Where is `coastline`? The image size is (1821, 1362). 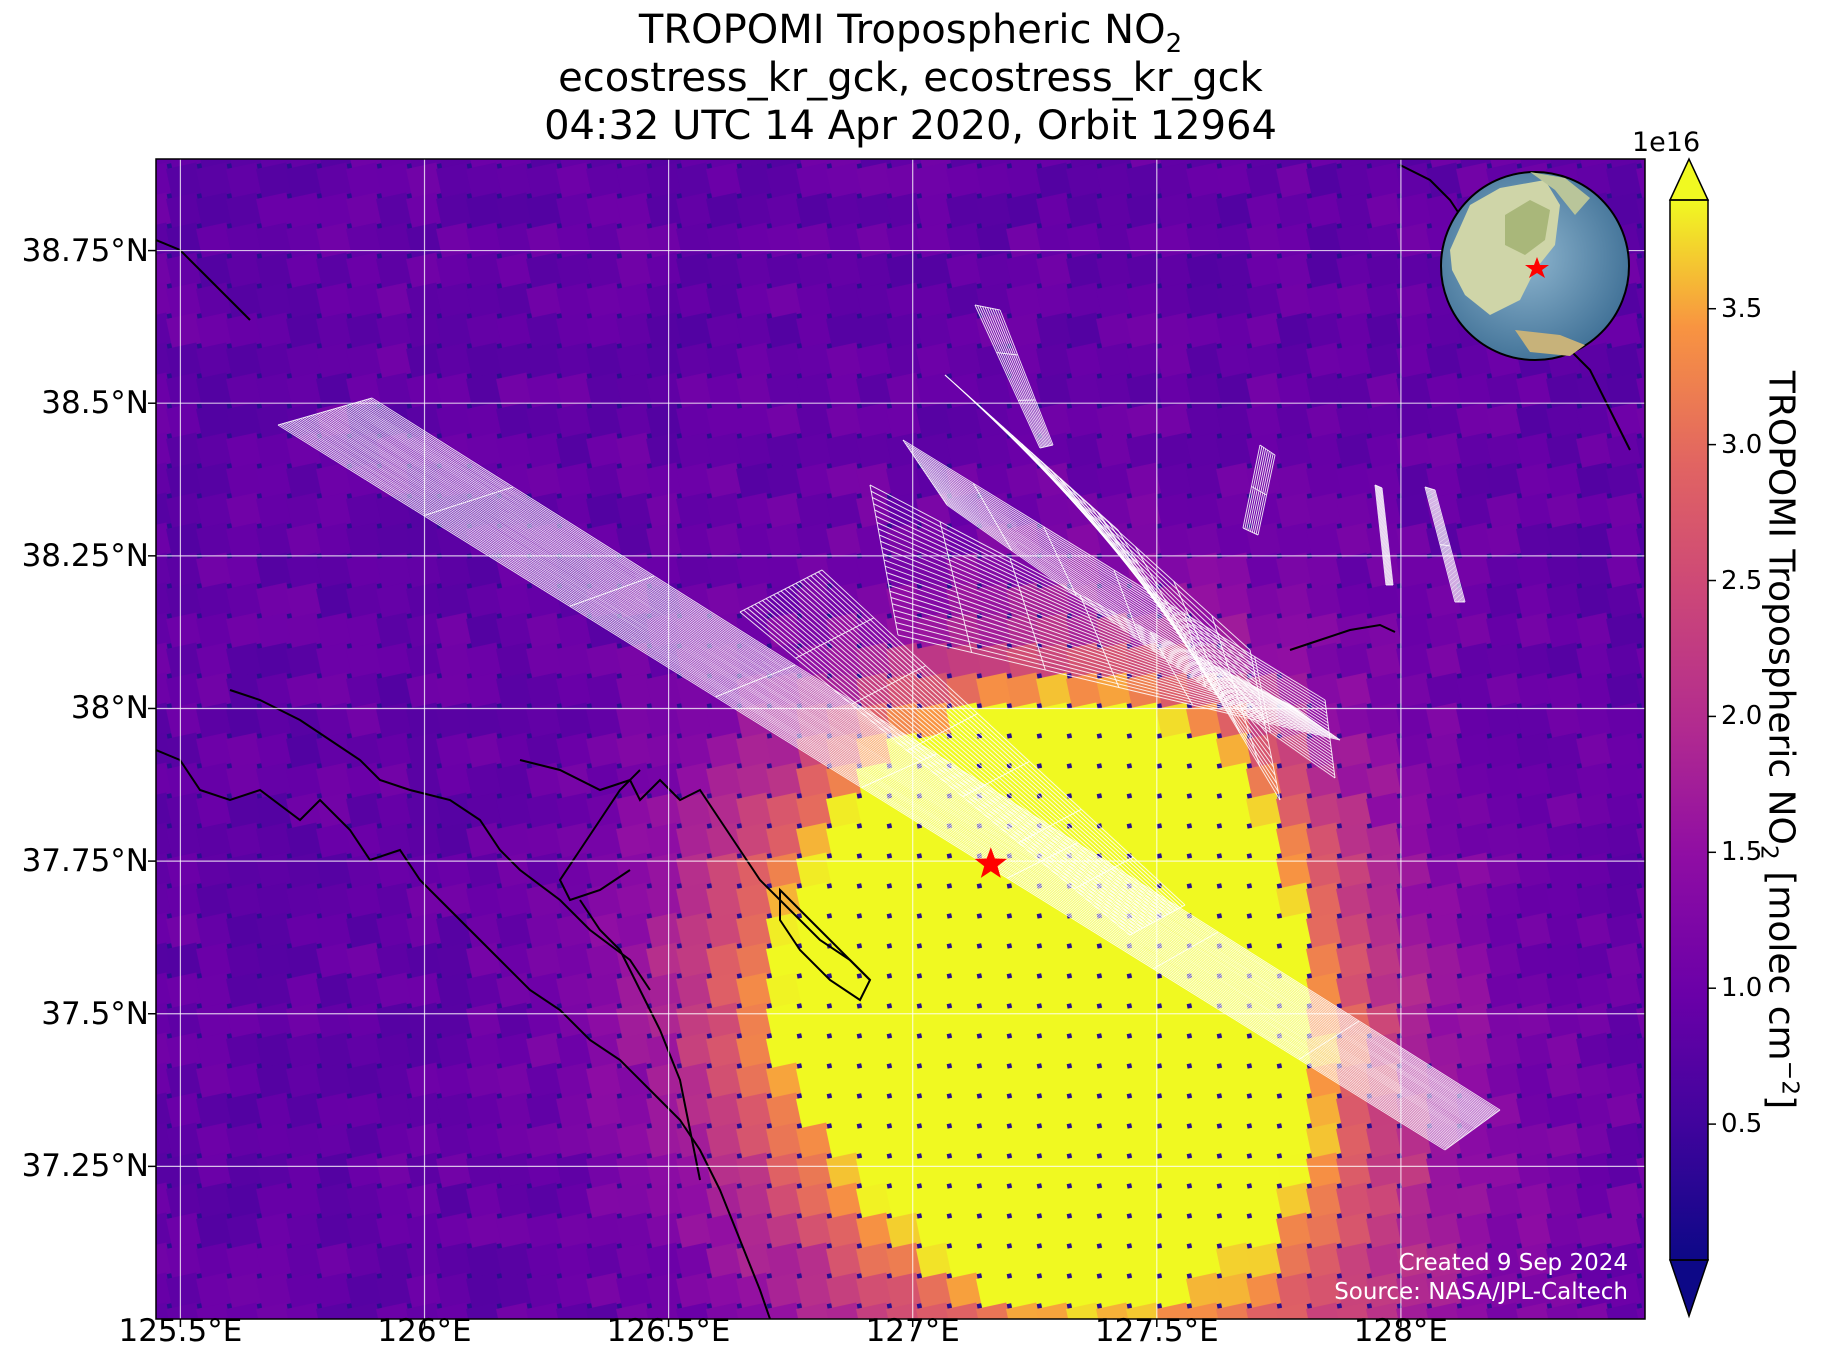
coastline is located at coordinates (463, 1034).